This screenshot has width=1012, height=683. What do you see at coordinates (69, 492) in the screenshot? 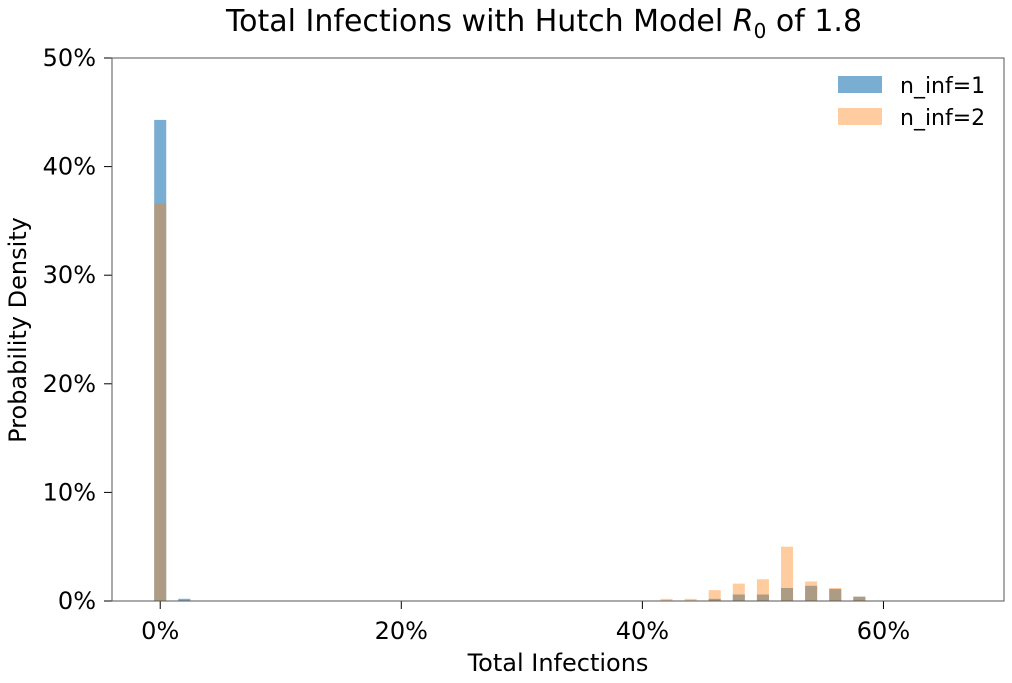
I see `y-tick-label: 10%` at bounding box center [69, 492].